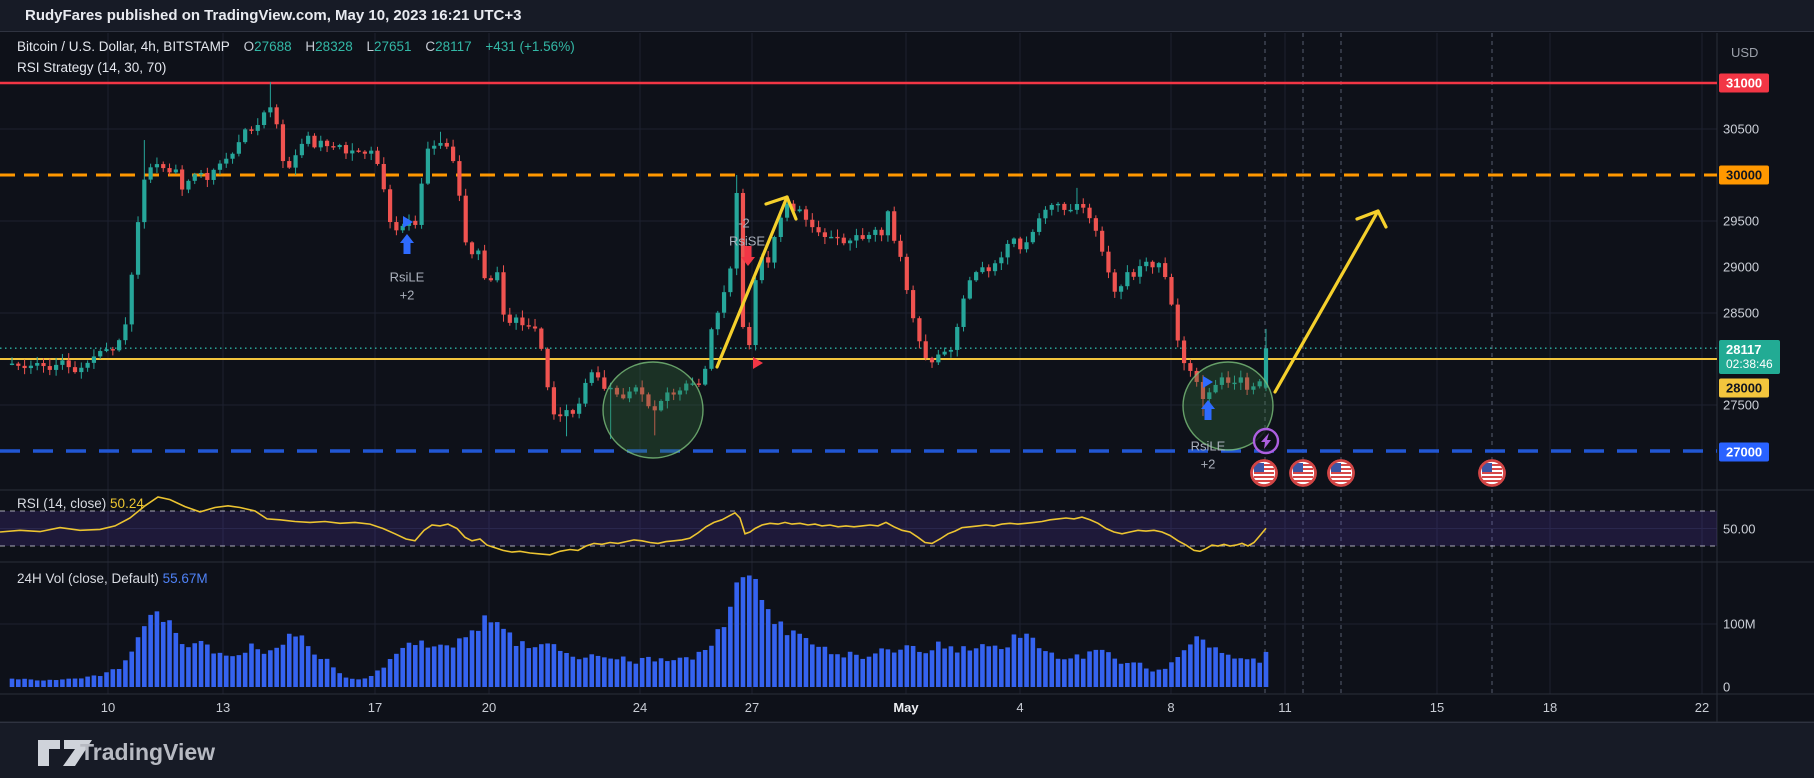  What do you see at coordinates (88, 578) in the screenshot?
I see `volume-indicator-name: 24H Vol (close, Default)` at bounding box center [88, 578].